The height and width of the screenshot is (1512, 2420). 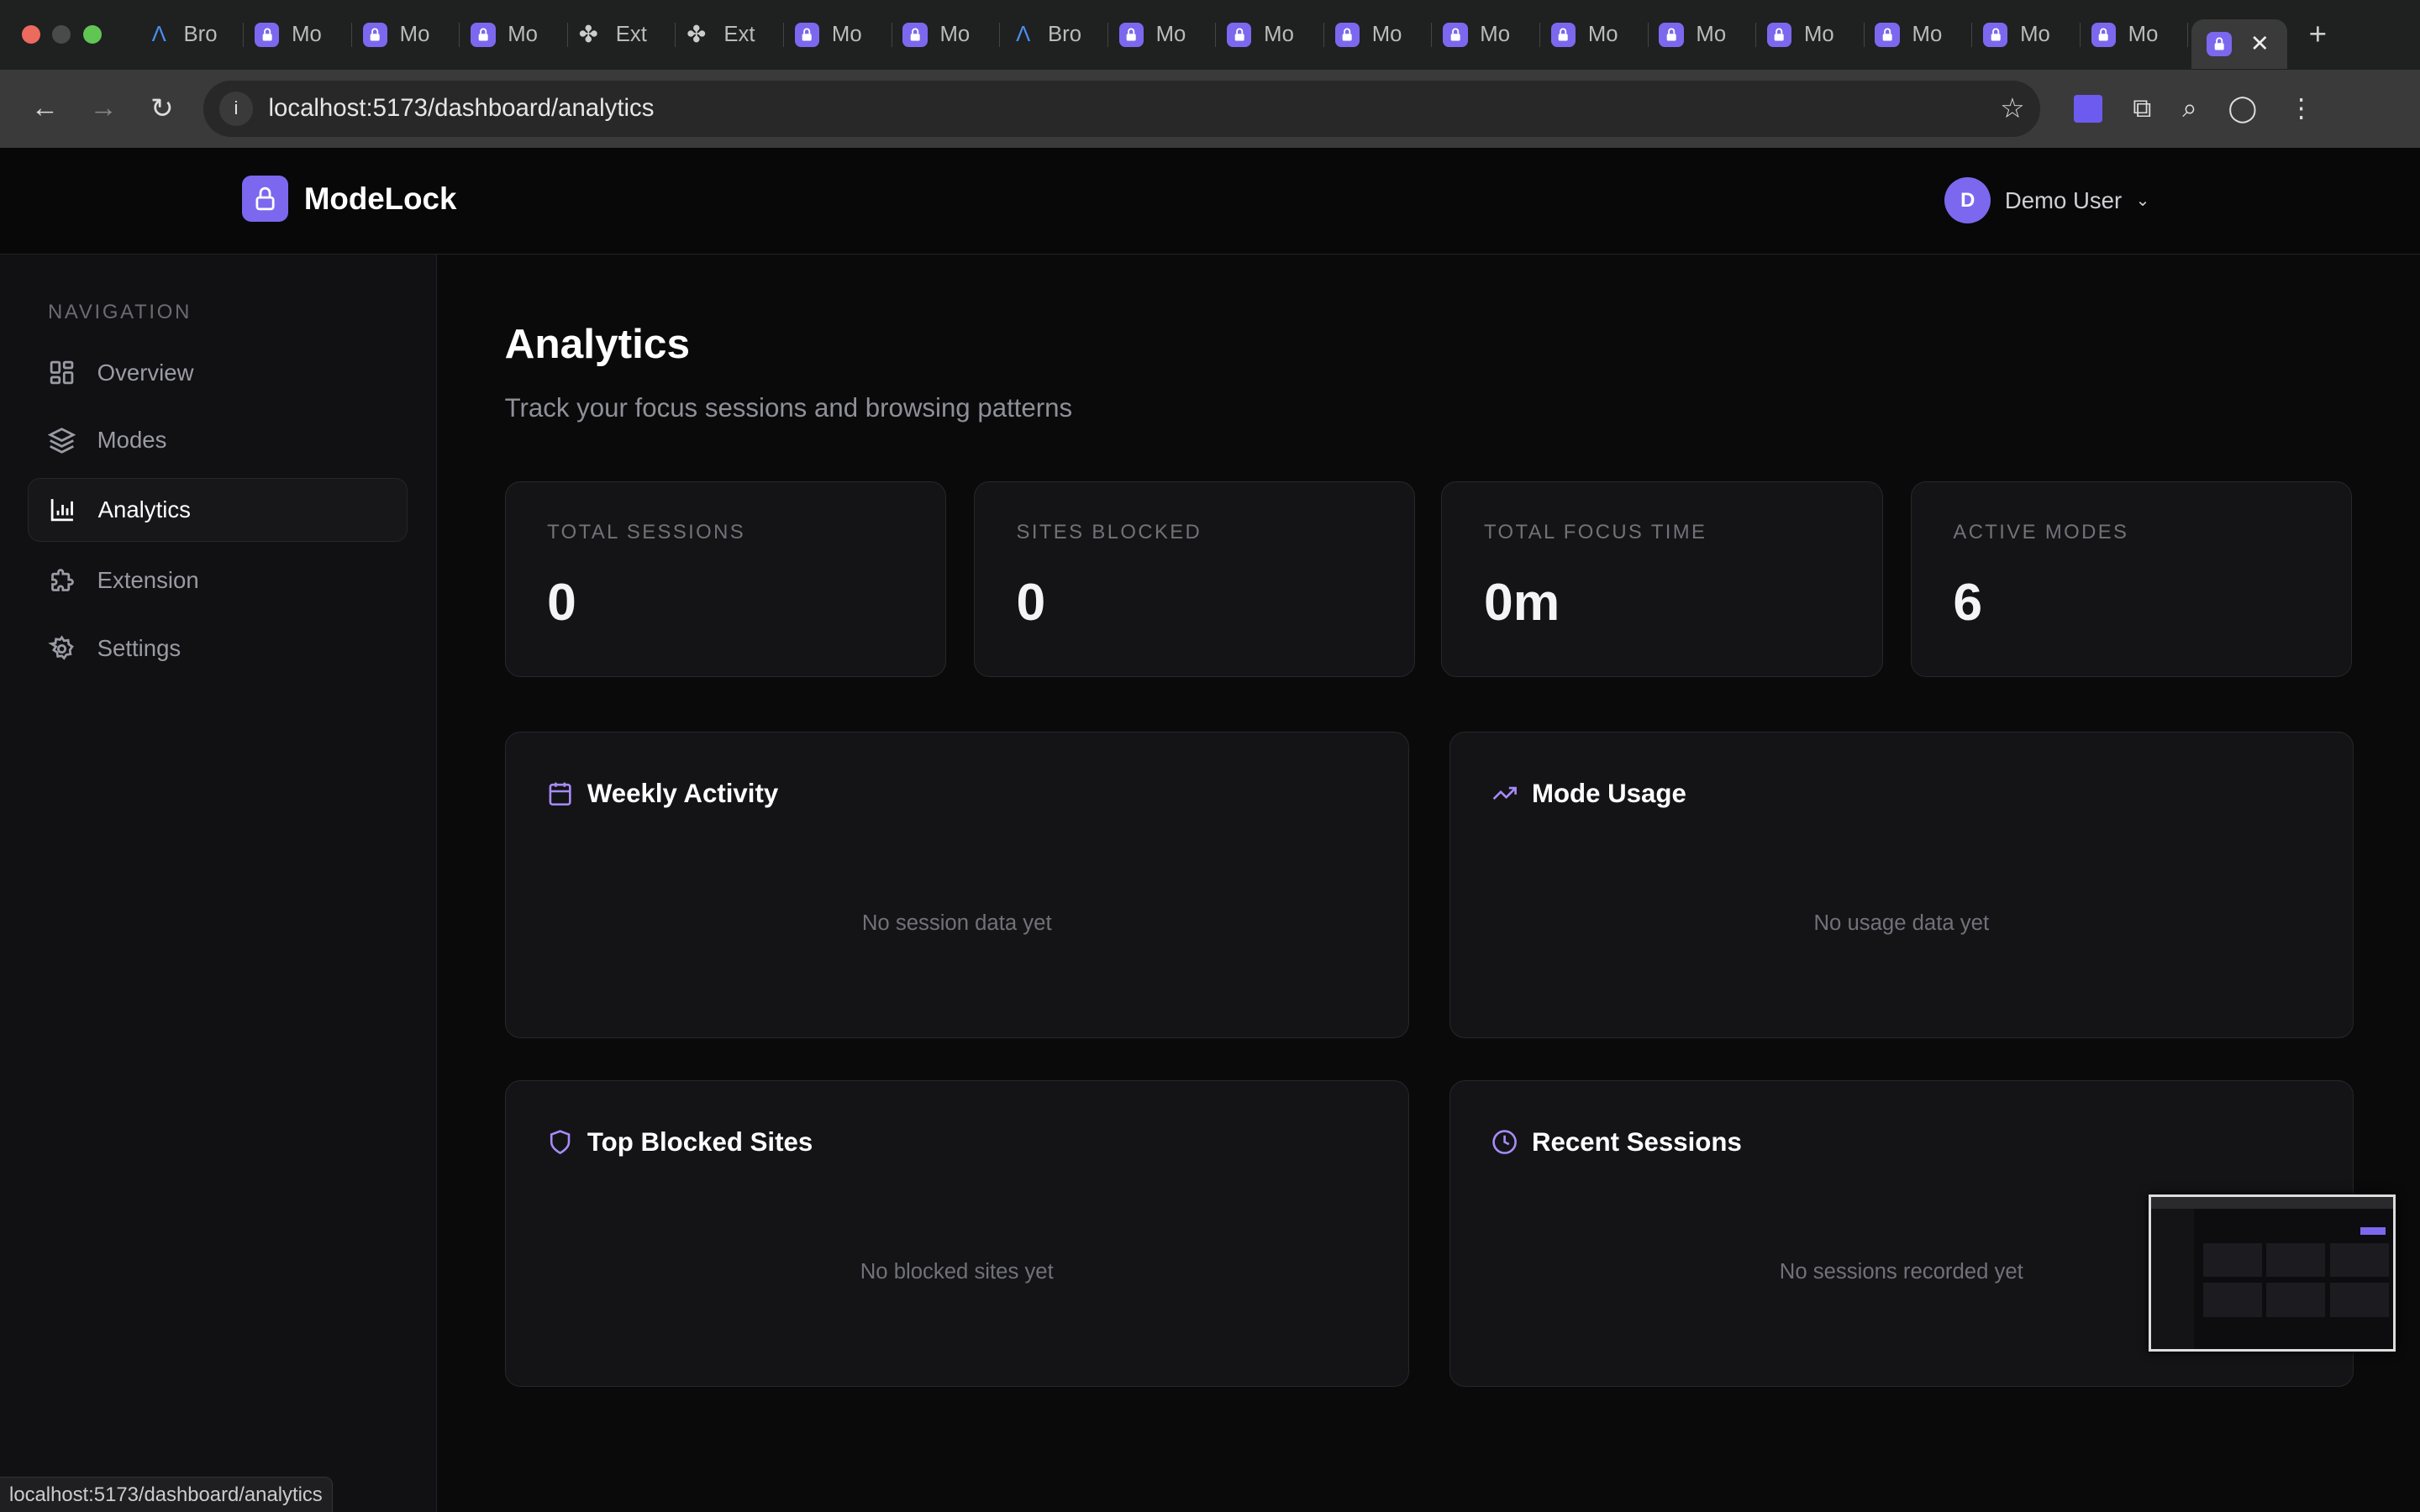 I want to click on window-controls, so click(x=68, y=35).